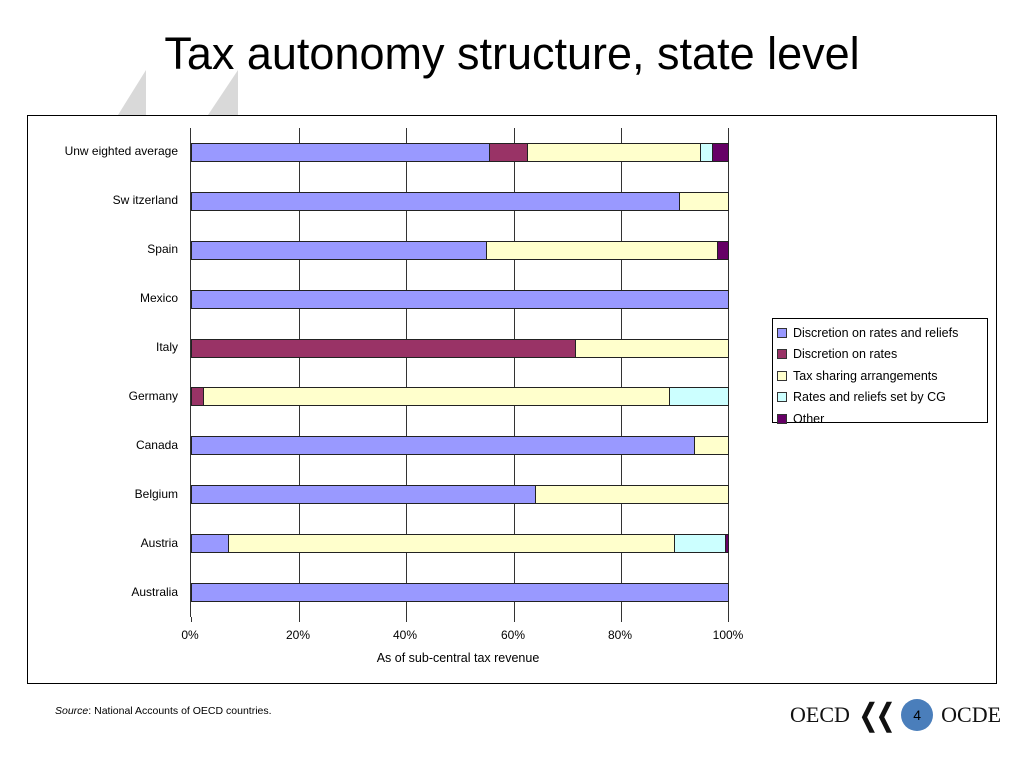 This screenshot has height=768, width=1024. I want to click on x-tick-label: 80%, so click(620, 635).